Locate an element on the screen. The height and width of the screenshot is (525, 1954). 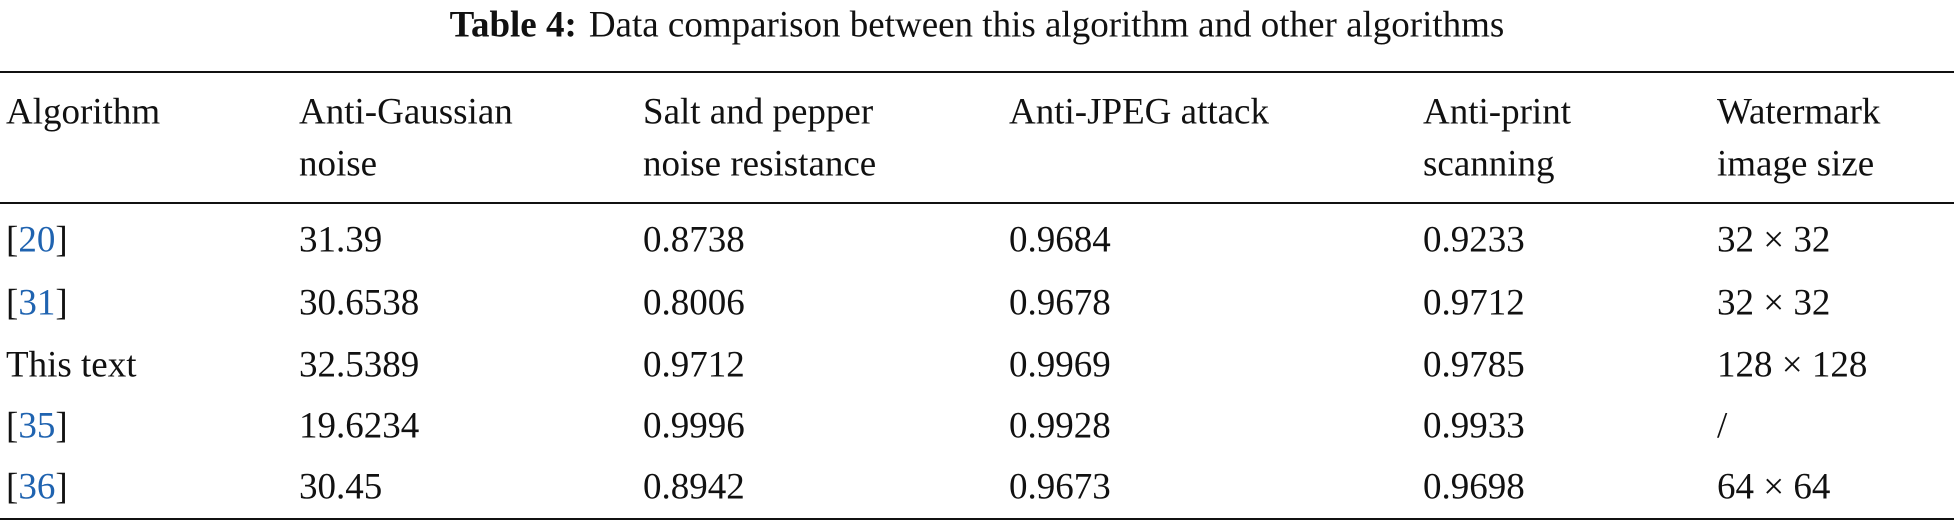
header-cell: noise is located at coordinates (338, 164).